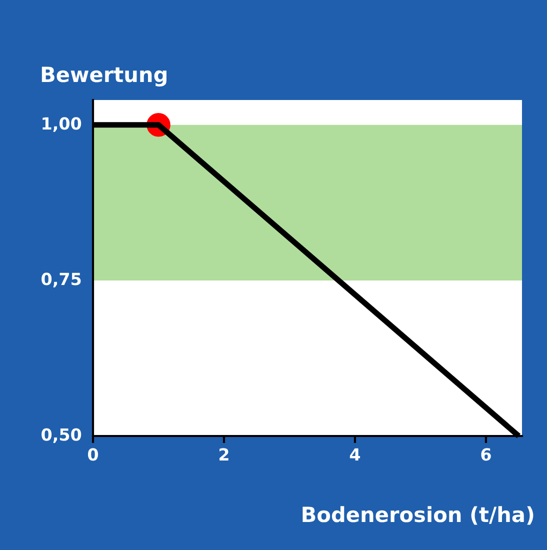  What do you see at coordinates (104, 76) in the screenshot?
I see `y-axis-title: Bewertung` at bounding box center [104, 76].